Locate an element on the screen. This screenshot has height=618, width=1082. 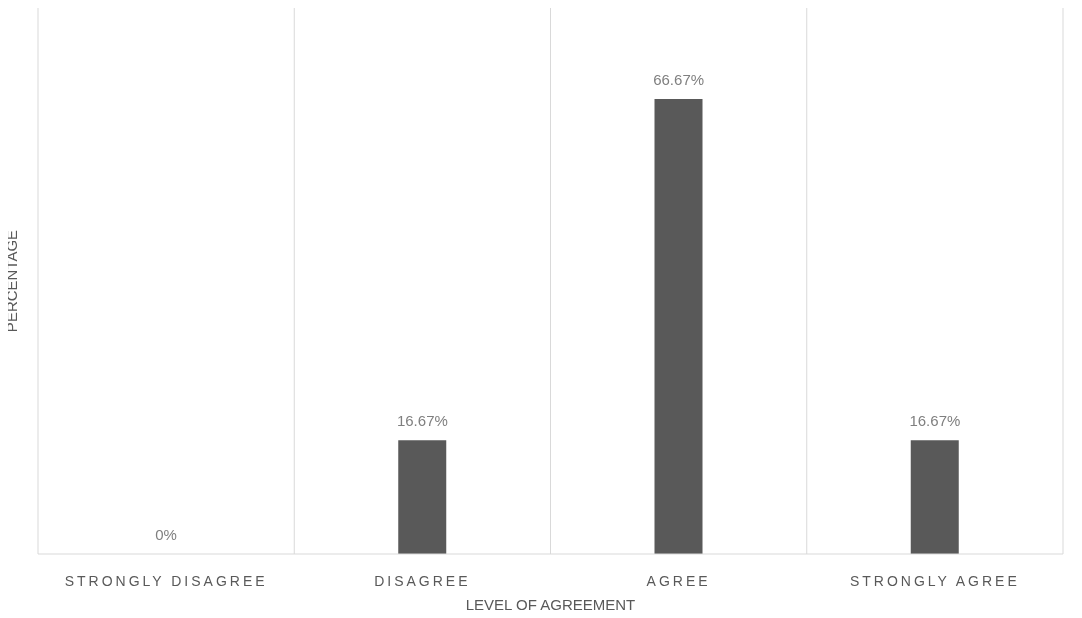
x-tick-label: STRONGLY AGREE is located at coordinates (934, 581).